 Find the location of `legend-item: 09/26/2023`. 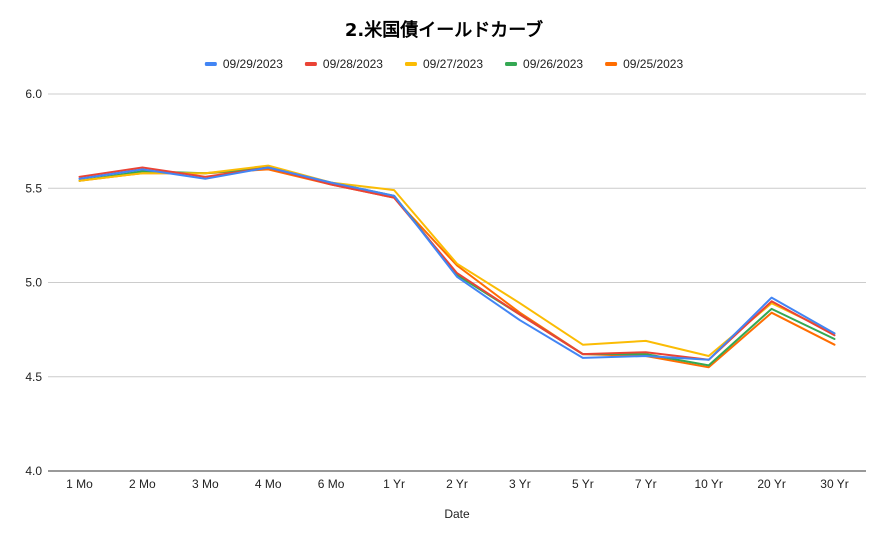

legend-item: 09/26/2023 is located at coordinates (544, 64).